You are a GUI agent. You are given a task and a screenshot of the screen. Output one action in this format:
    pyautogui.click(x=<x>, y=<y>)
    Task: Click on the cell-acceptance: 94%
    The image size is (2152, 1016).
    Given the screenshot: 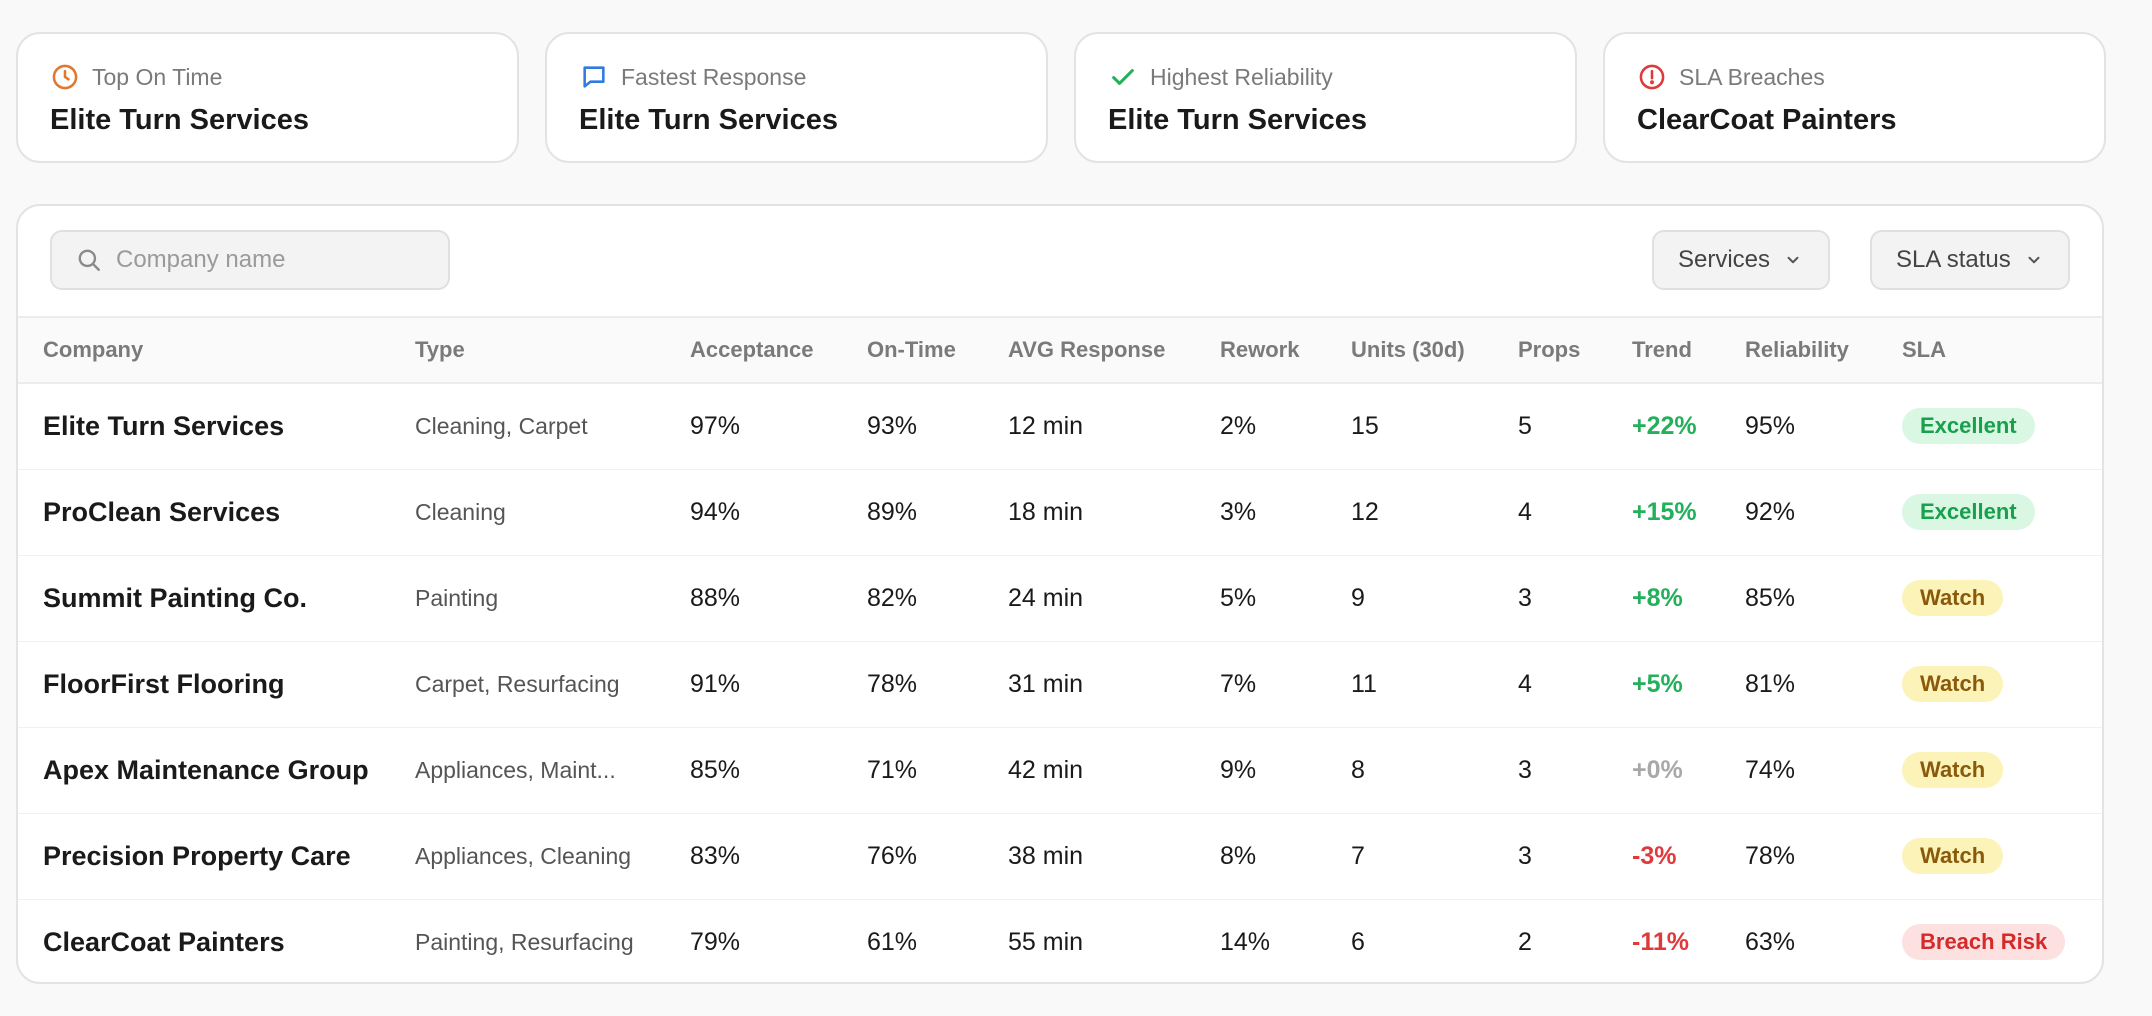 What is the action you would take?
    pyautogui.click(x=715, y=511)
    